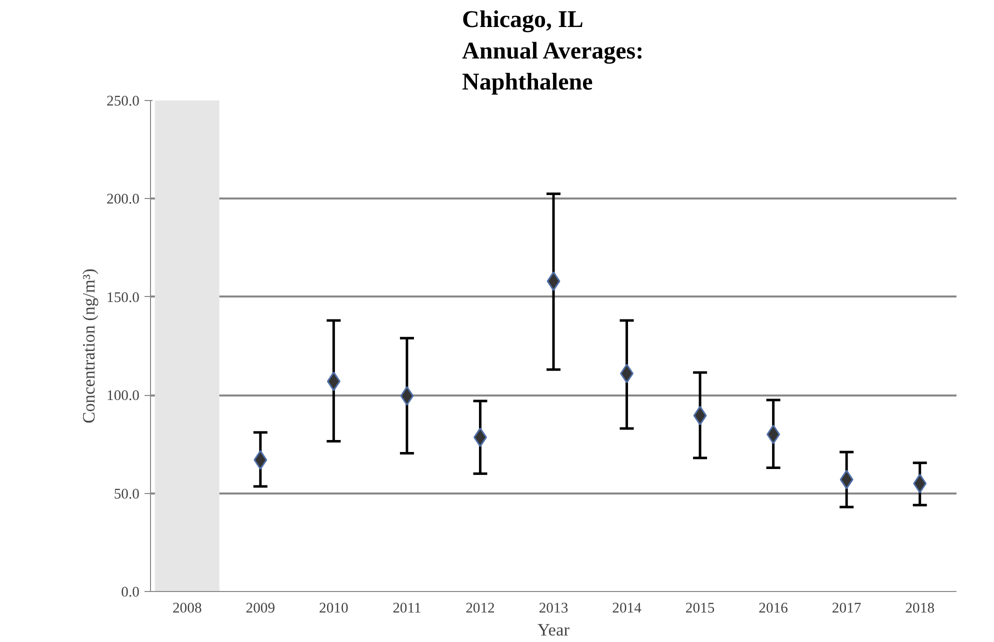 This screenshot has height=642, width=994. What do you see at coordinates (480, 608) in the screenshot?
I see `x-tick-label: 2012` at bounding box center [480, 608].